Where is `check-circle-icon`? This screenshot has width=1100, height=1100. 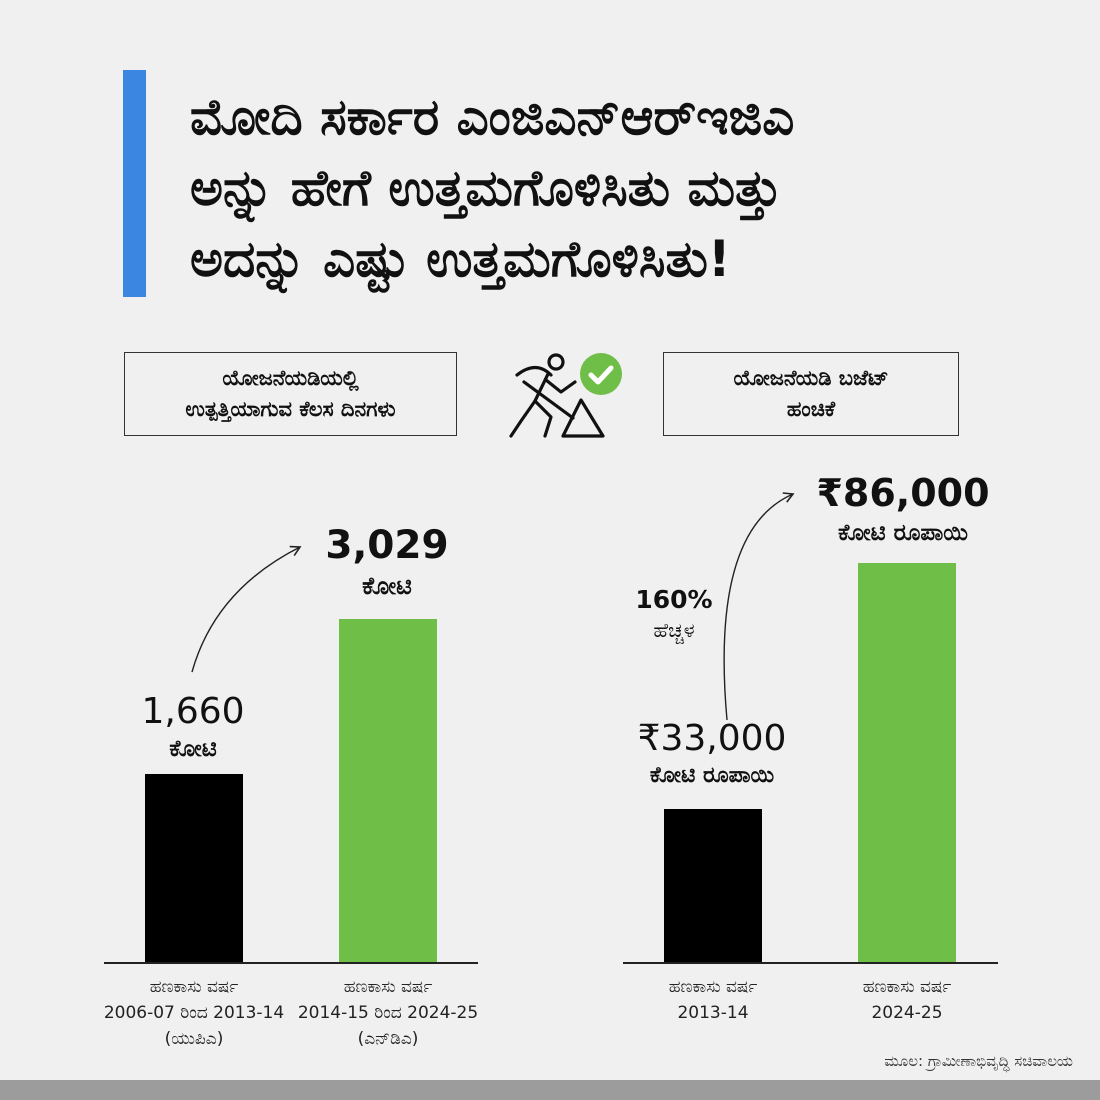
check-circle-icon is located at coordinates (601, 374).